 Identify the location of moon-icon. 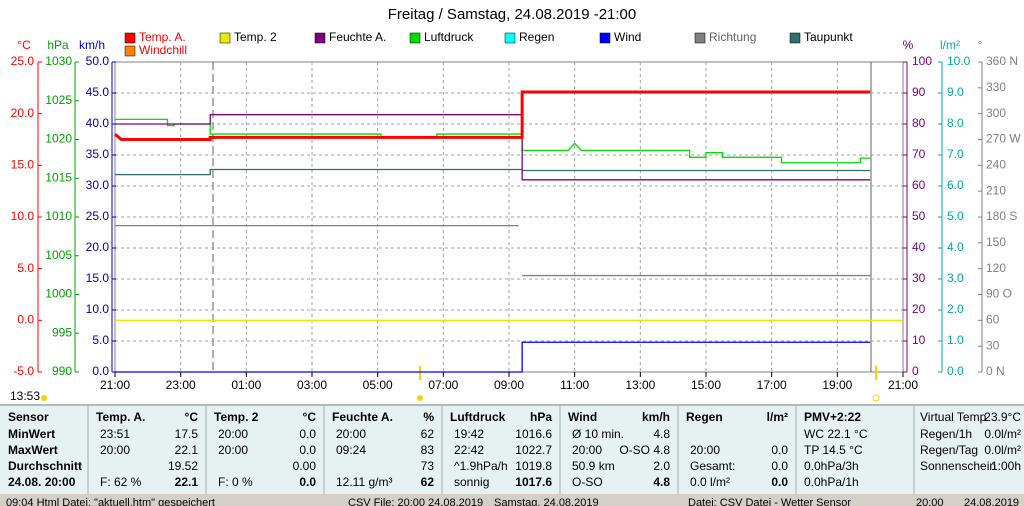
(876, 398).